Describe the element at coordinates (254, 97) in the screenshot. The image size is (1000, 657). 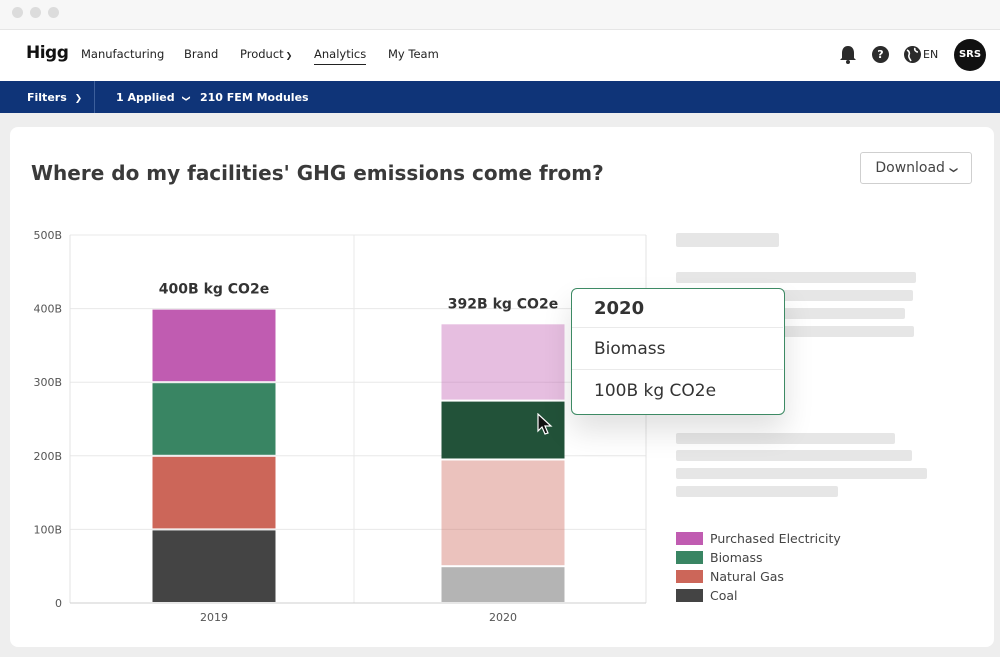
I see `modules-count: 210 FEM Modules` at that location.